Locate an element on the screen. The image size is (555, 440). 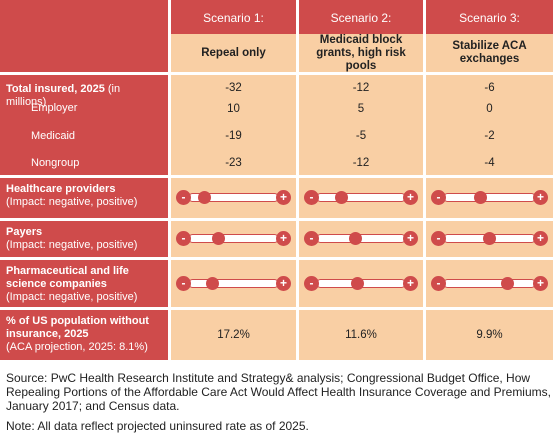
payers-s3-slider: - + is located at coordinates (489, 239).